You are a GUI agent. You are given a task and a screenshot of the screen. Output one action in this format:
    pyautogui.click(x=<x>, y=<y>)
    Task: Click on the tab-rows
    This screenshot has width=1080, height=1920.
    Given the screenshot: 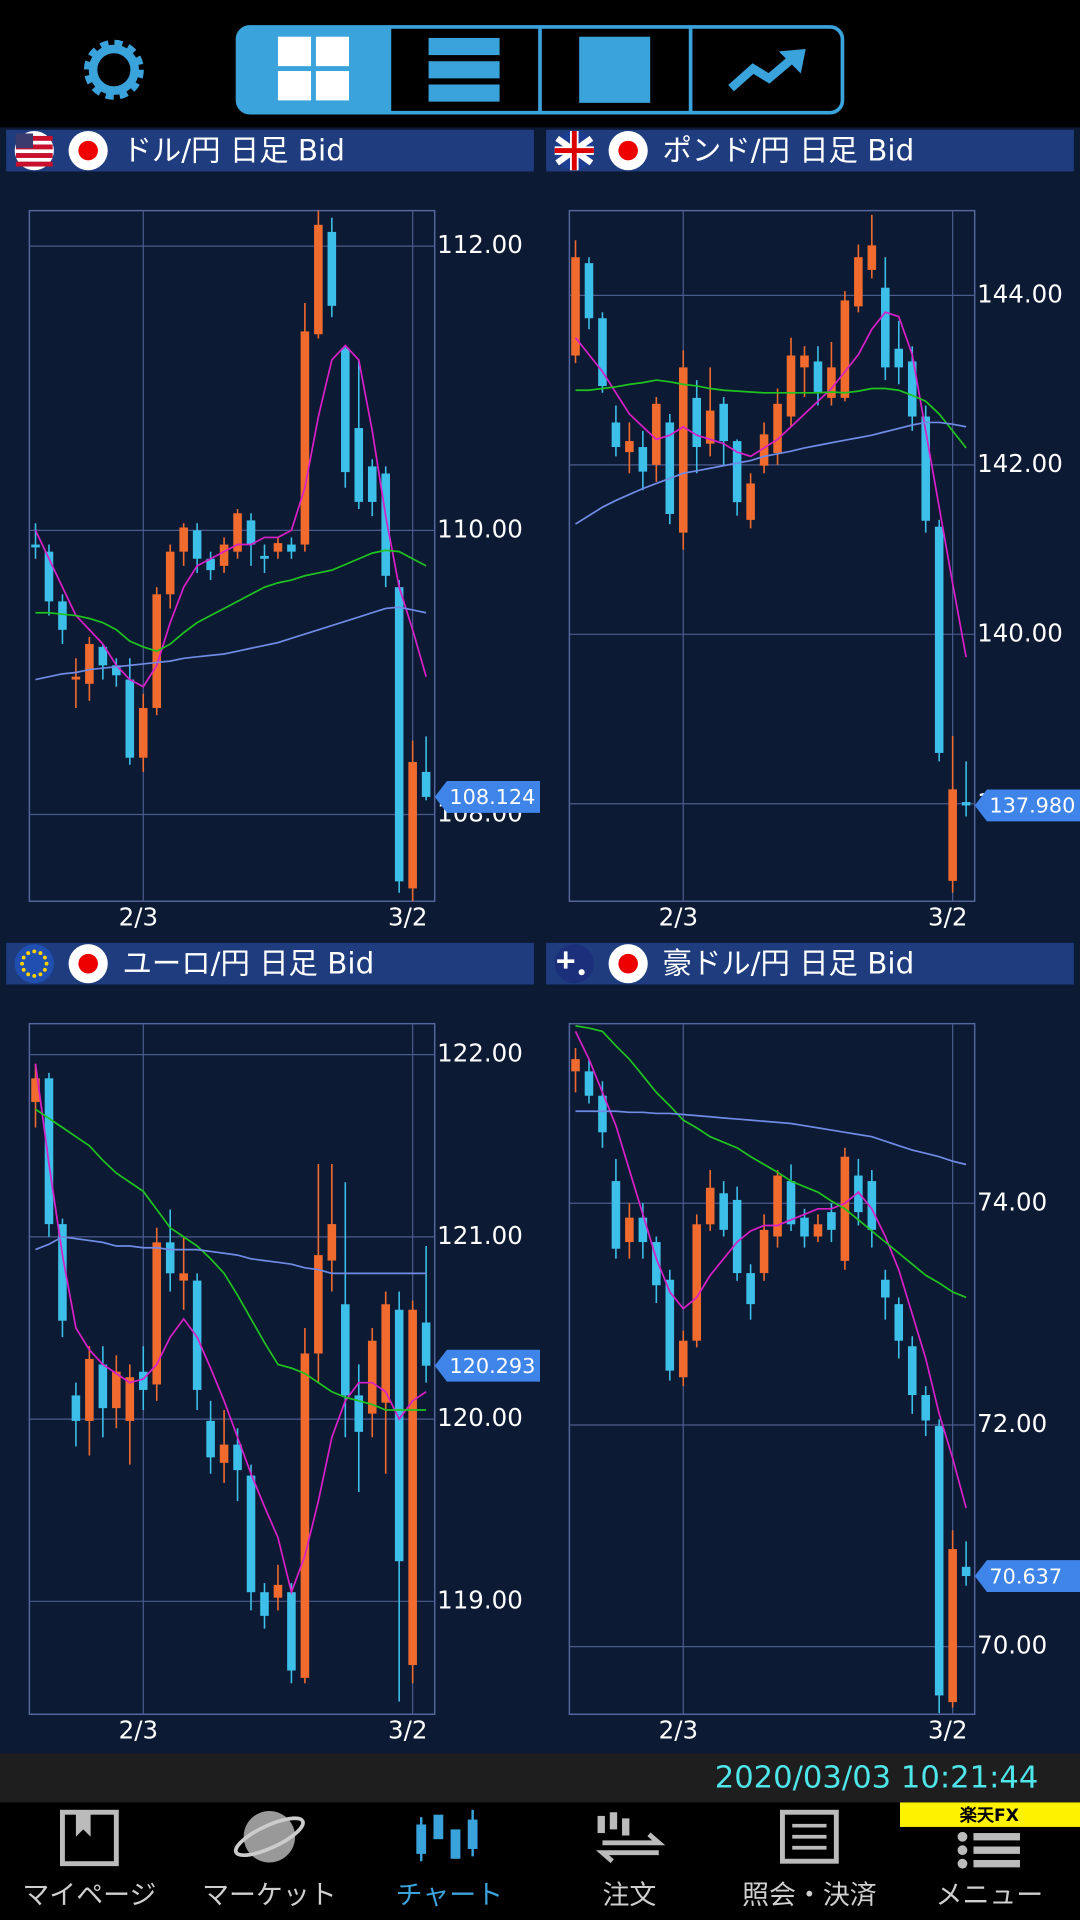 What is the action you would take?
    pyautogui.click(x=464, y=69)
    